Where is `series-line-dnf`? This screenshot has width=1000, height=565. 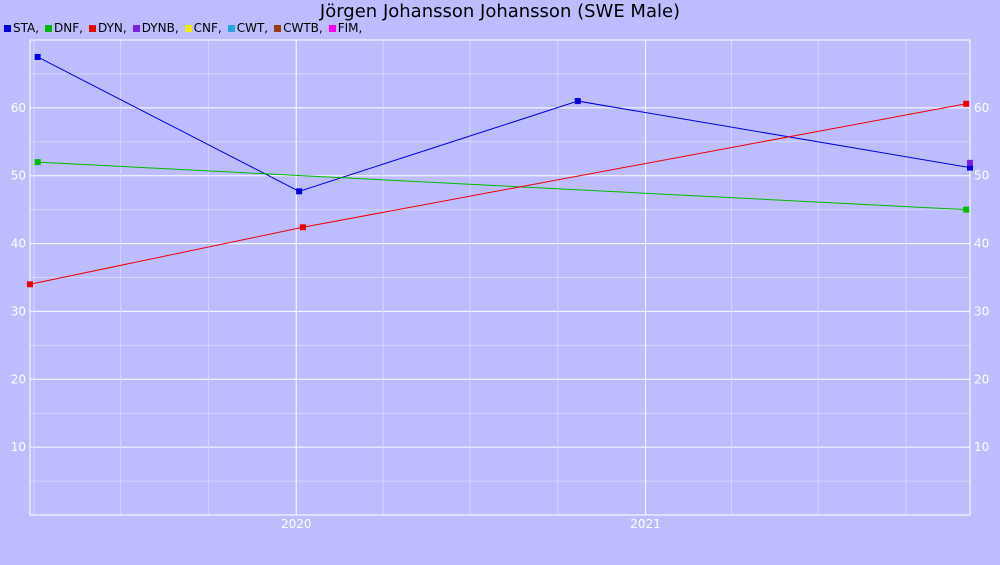
series-line-dnf is located at coordinates (502, 186).